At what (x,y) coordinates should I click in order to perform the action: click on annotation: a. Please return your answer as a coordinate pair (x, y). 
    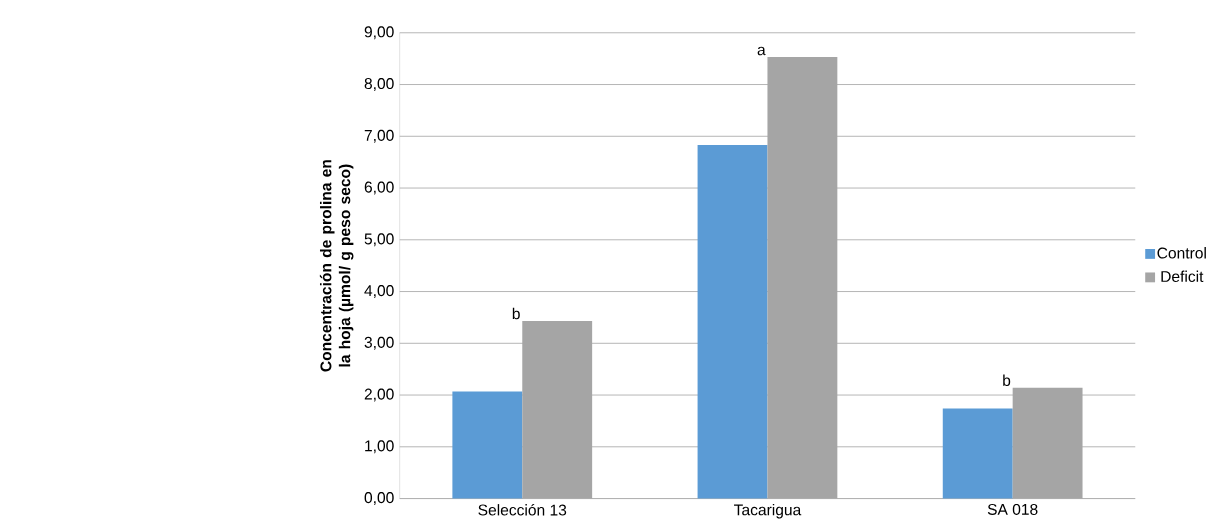
    Looking at the image, I should click on (761, 51).